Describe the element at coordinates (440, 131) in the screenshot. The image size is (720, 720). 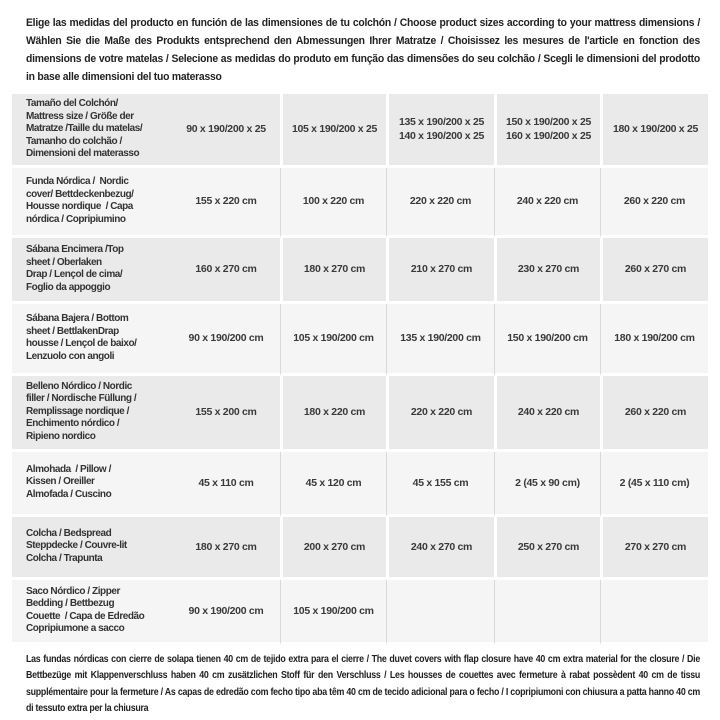
I see `size-value-cell: 135 x 190/200 x 25 140 x 190/200 x 25` at that location.